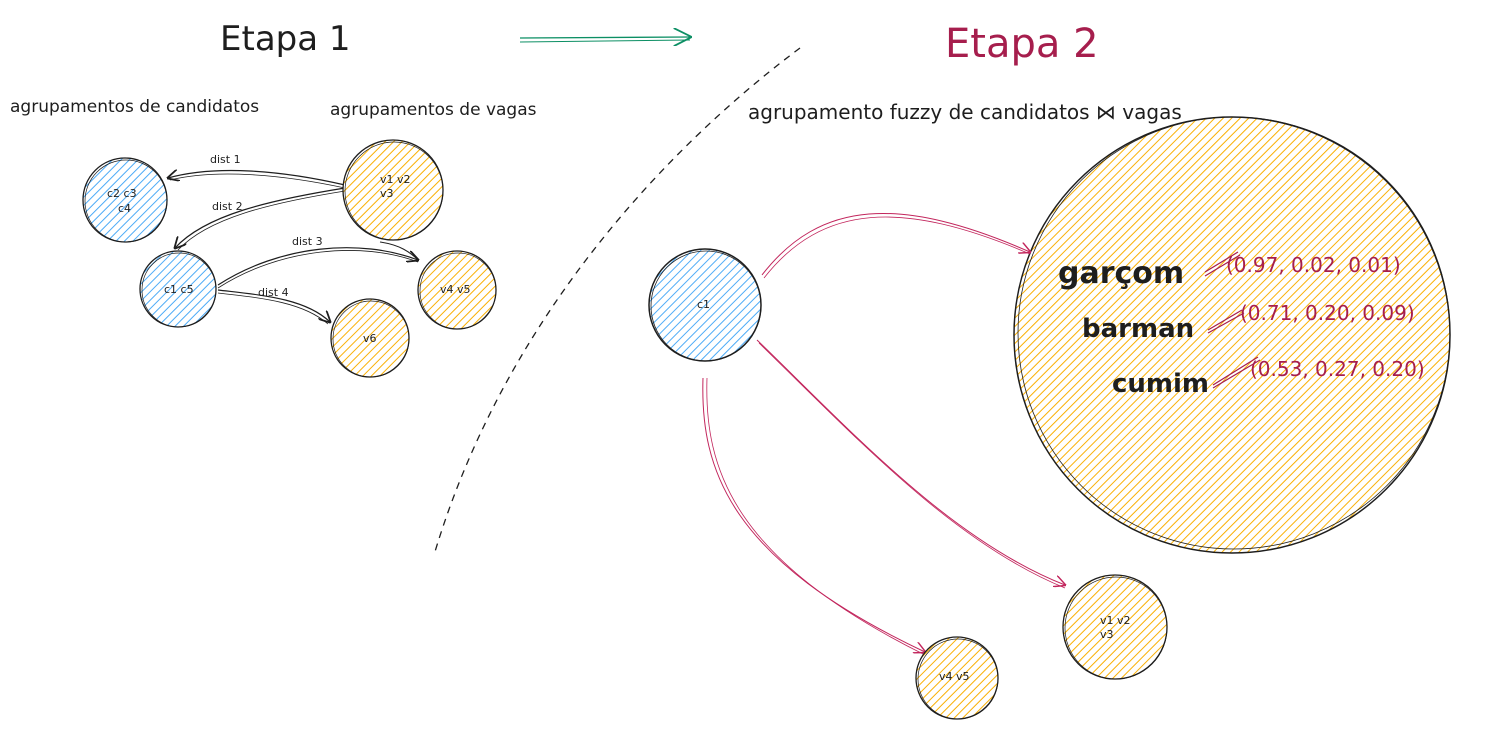 The width and height of the screenshot is (1486, 729). I want to click on edge-dist-3: dist 3, so click(317, 262).